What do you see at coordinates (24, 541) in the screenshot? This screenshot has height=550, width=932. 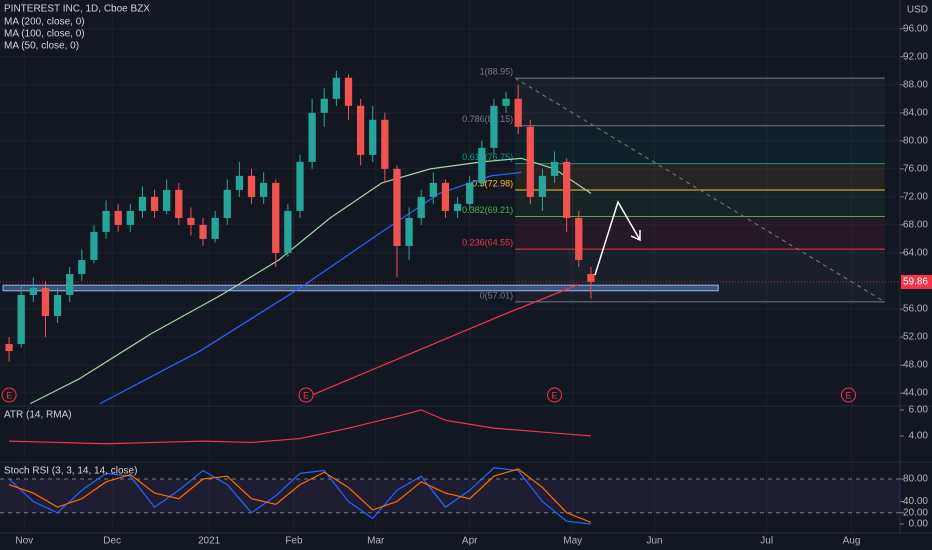 I see `x-tick-label: Nov` at bounding box center [24, 541].